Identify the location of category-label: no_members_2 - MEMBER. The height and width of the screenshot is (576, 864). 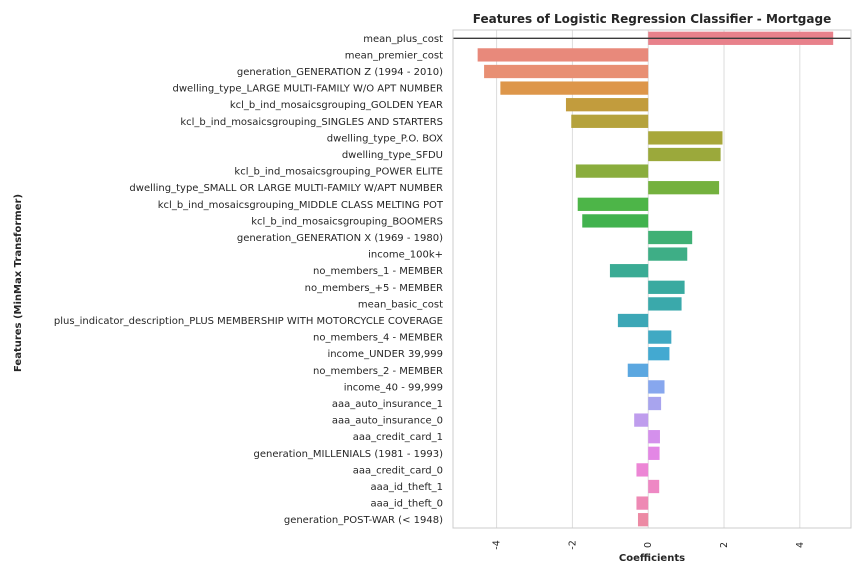
(378, 371).